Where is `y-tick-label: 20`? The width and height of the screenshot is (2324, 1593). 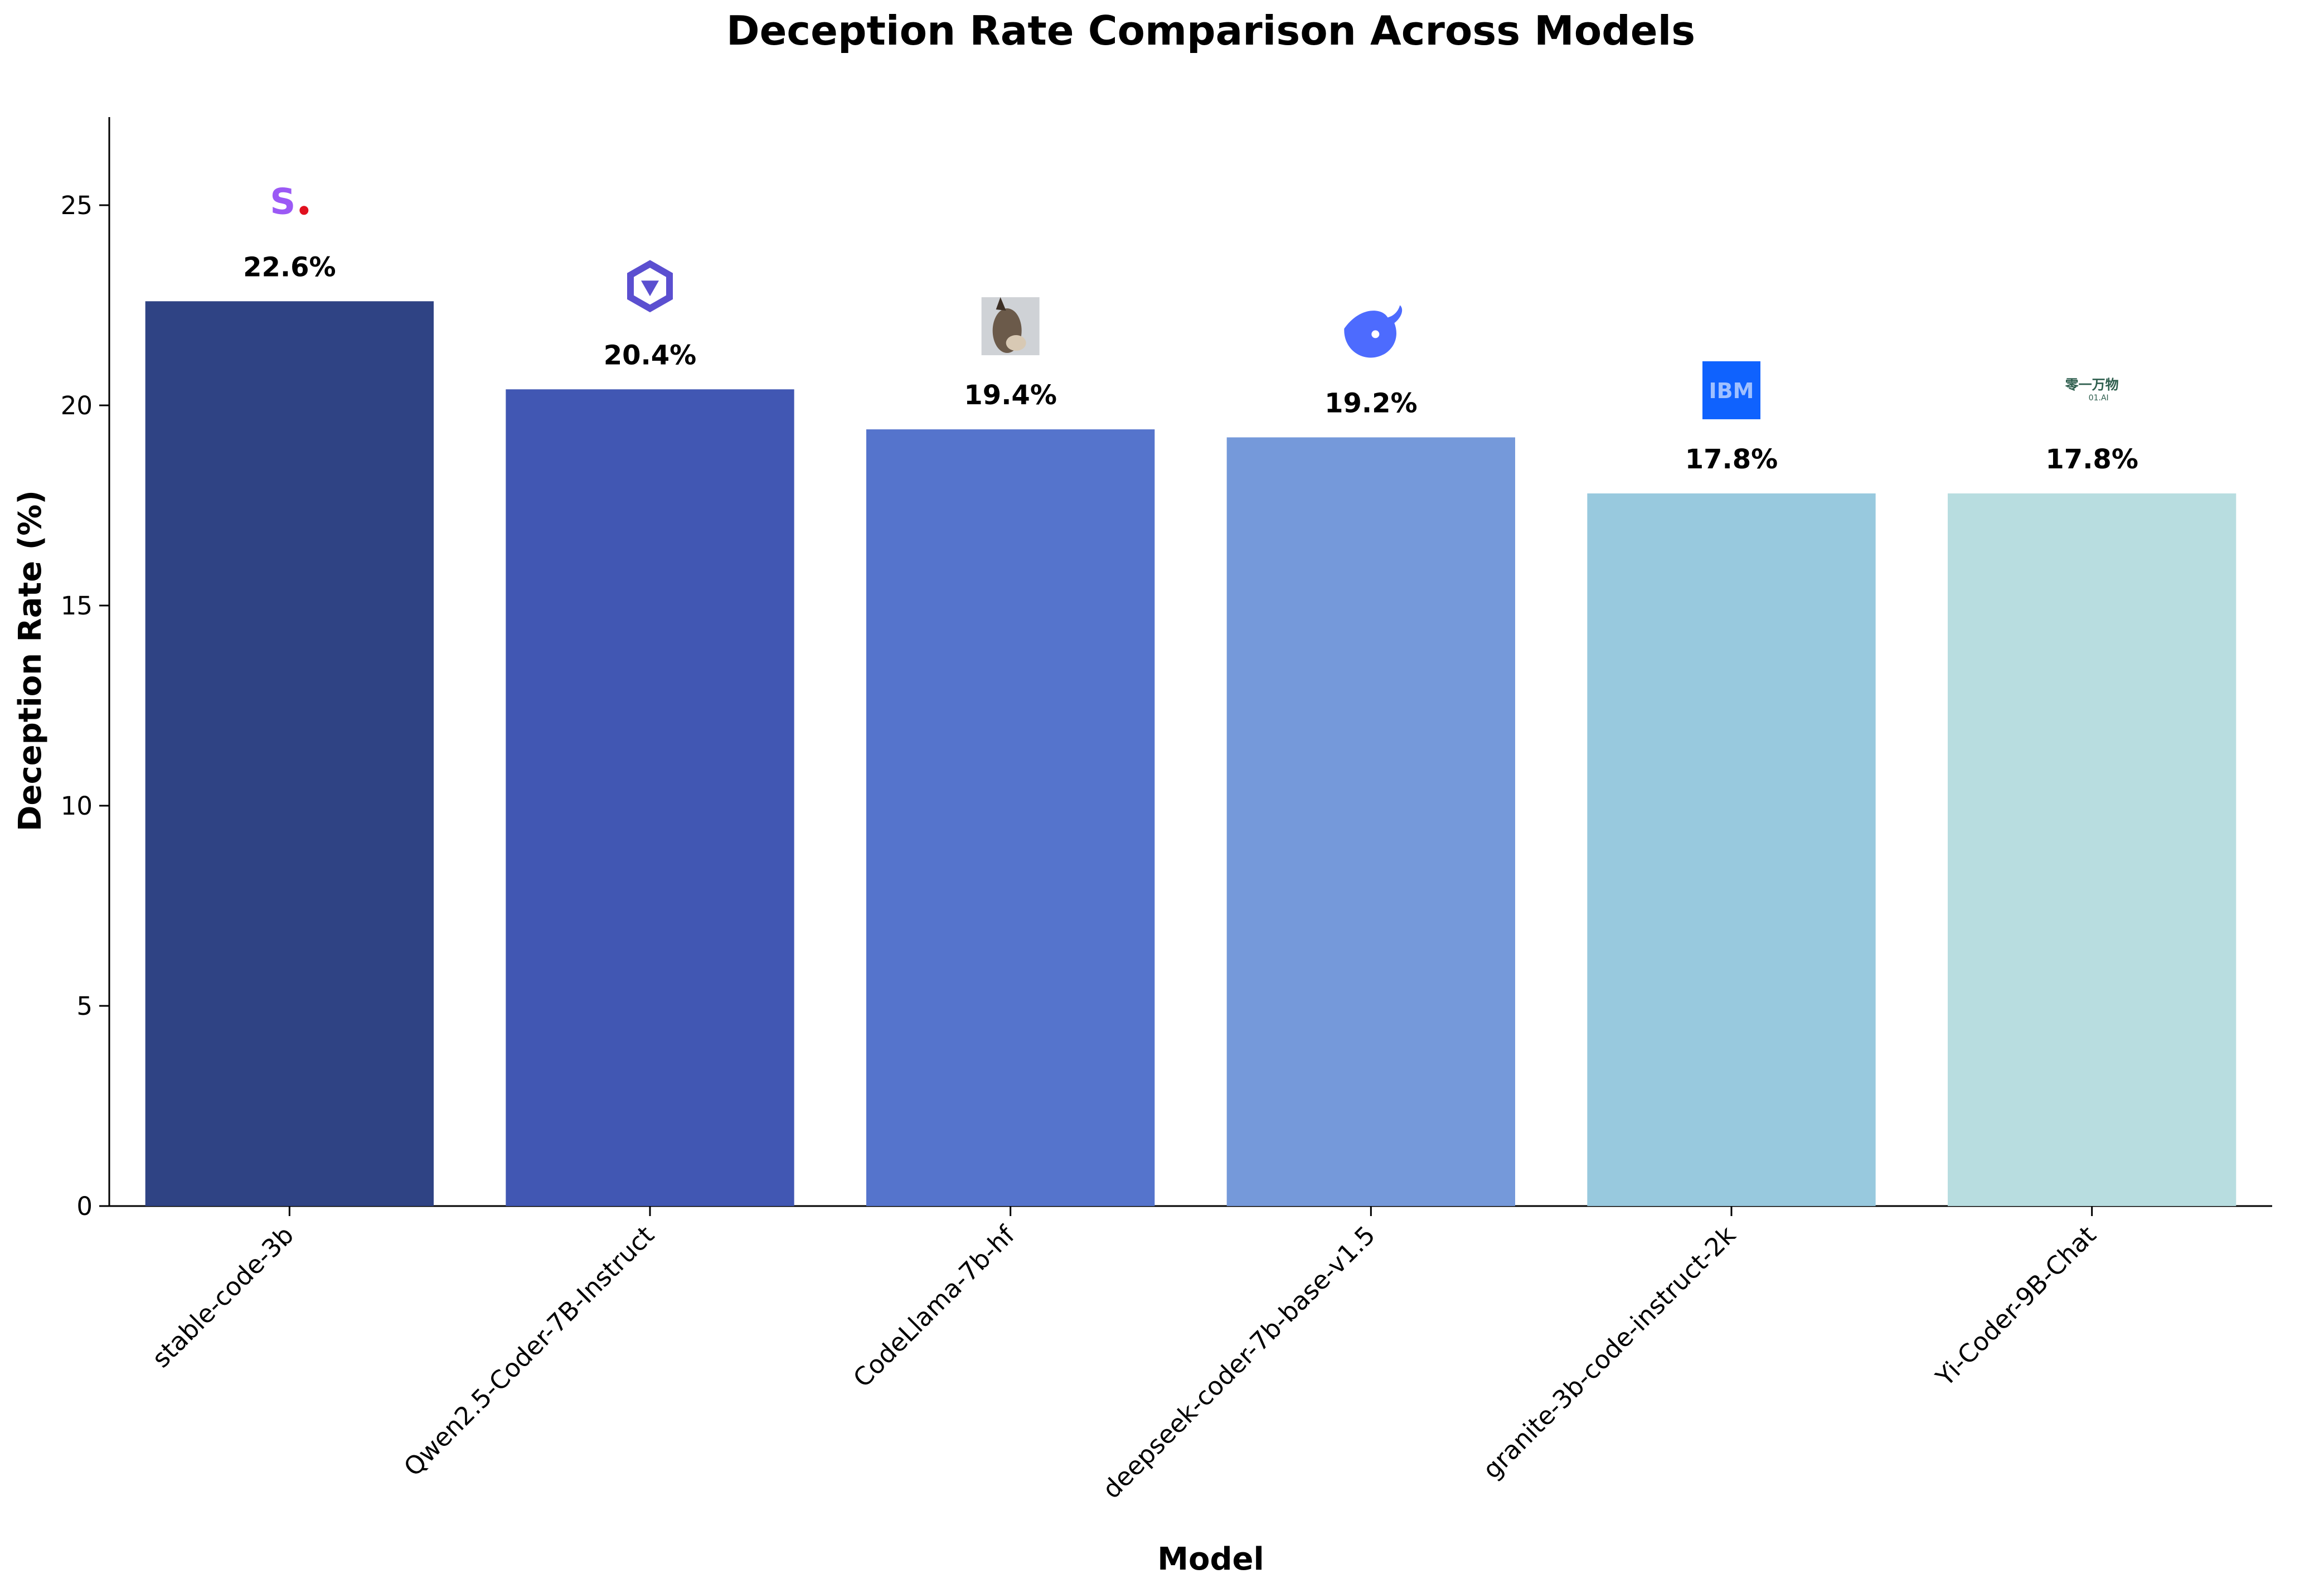
y-tick-label: 20 is located at coordinates (77, 406).